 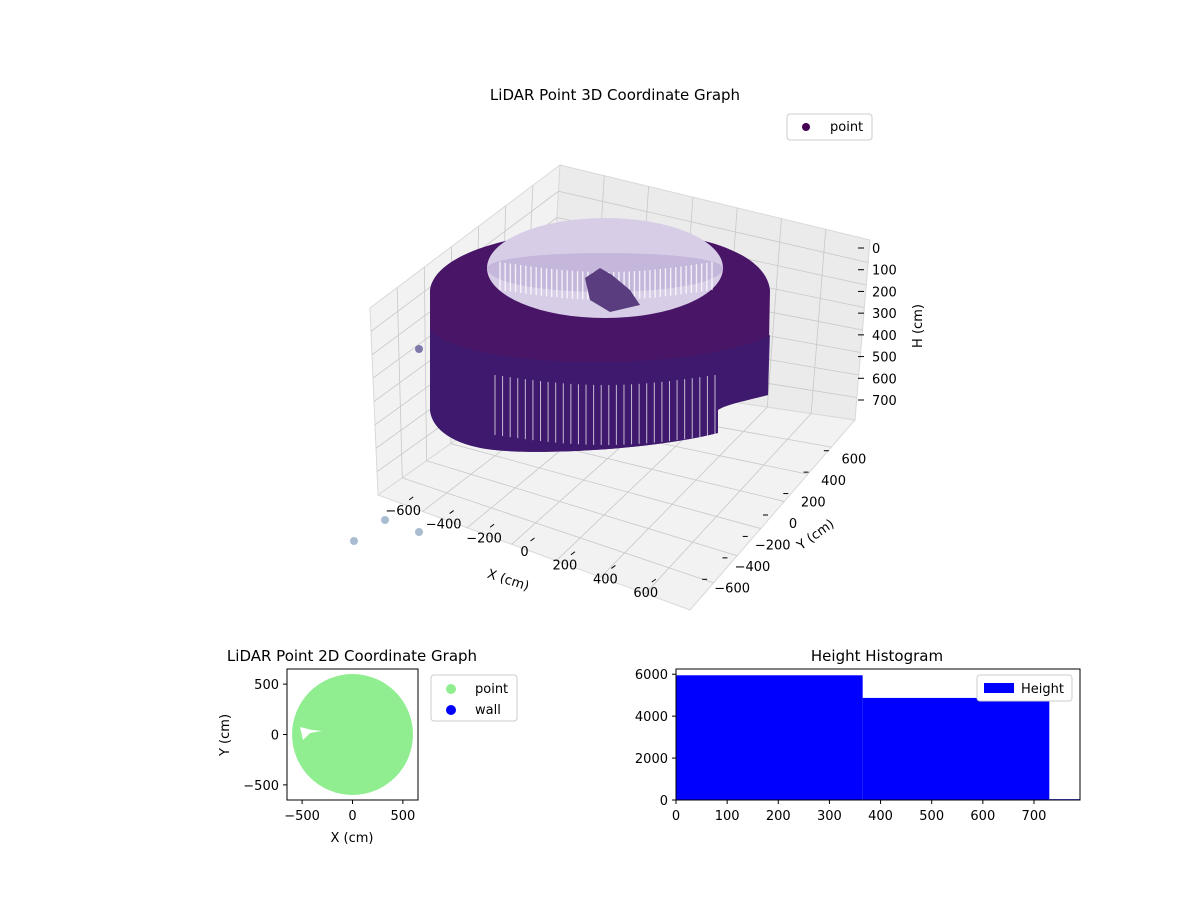 I want to click on x-axis-ticks-histogram: 0 100 200 300 400 500 600 700, so click(x=859, y=812).